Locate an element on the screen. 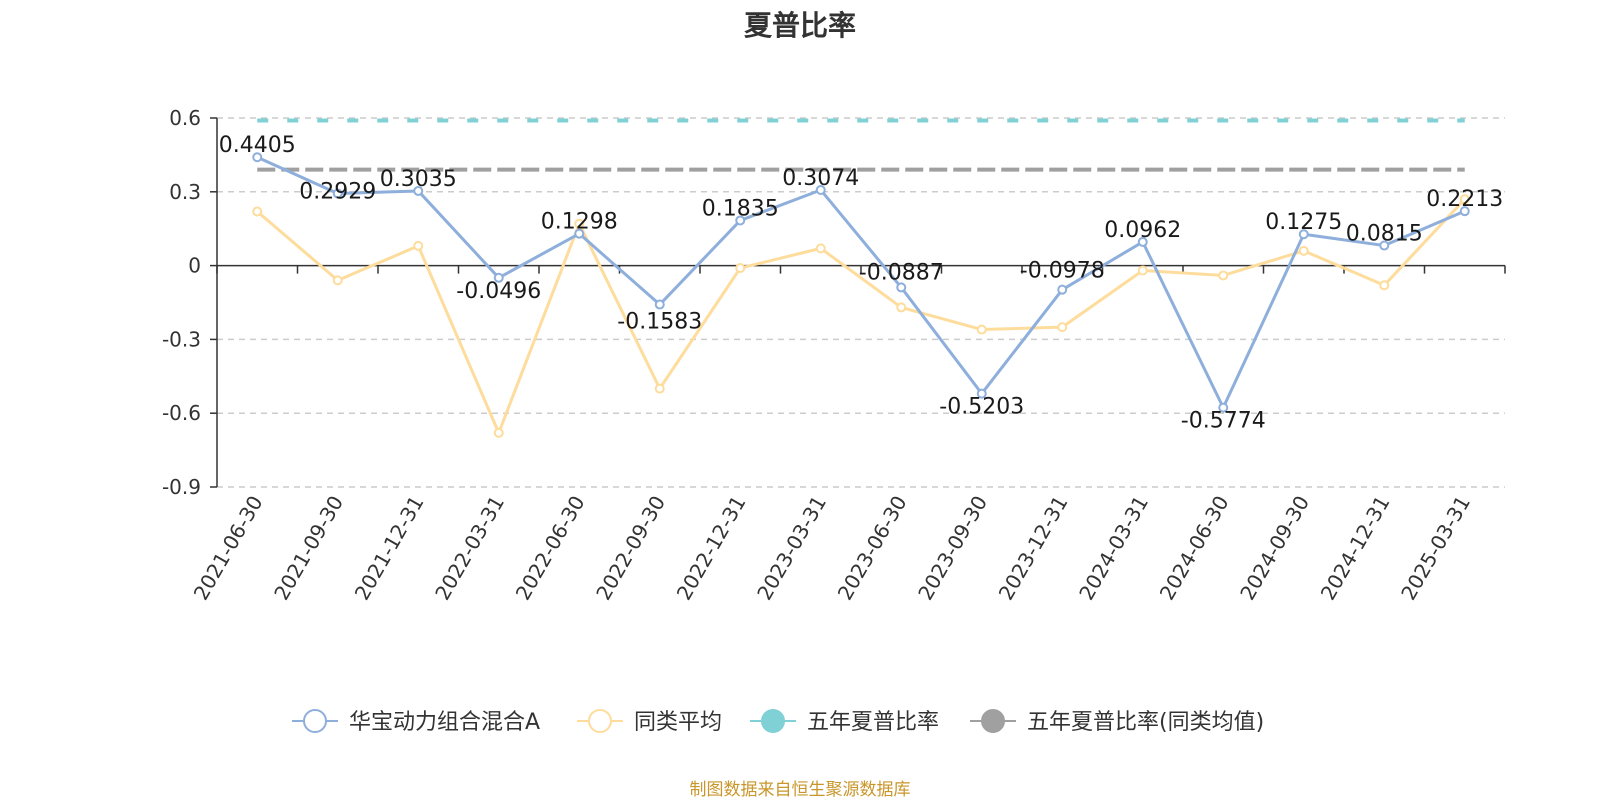 This screenshot has width=1600, height=800. data-label: 0.3035 is located at coordinates (418, 179).